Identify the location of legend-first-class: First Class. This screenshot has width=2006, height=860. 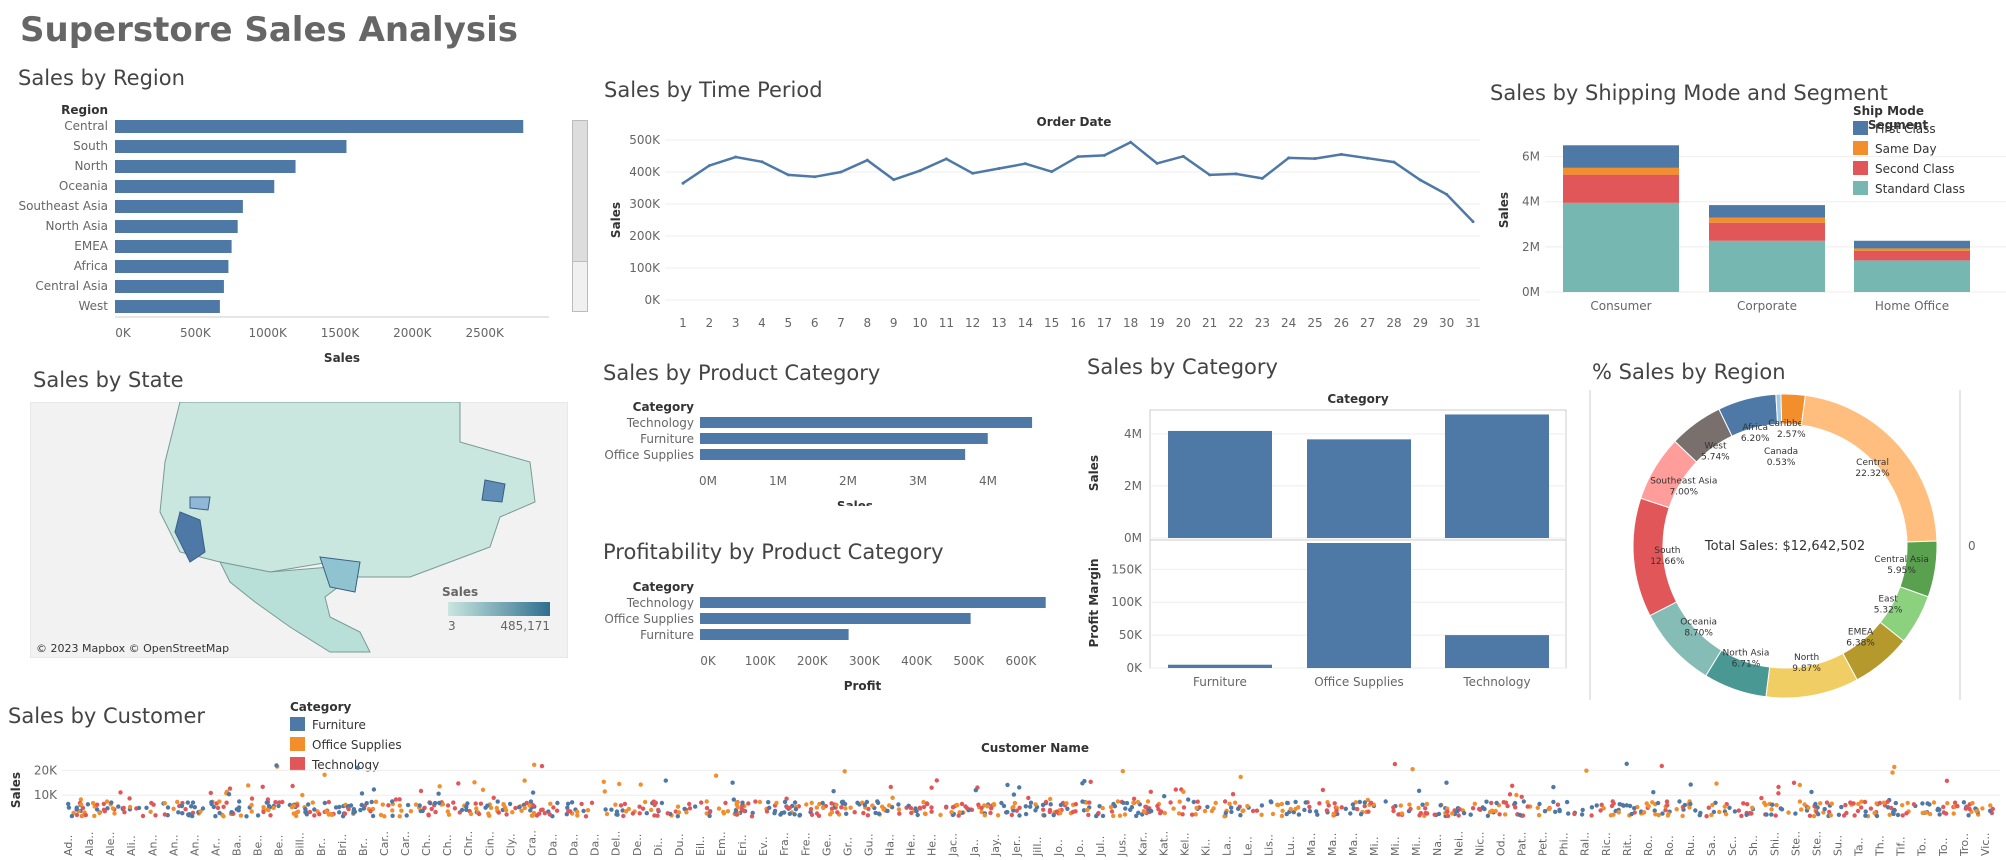
(1909, 131).